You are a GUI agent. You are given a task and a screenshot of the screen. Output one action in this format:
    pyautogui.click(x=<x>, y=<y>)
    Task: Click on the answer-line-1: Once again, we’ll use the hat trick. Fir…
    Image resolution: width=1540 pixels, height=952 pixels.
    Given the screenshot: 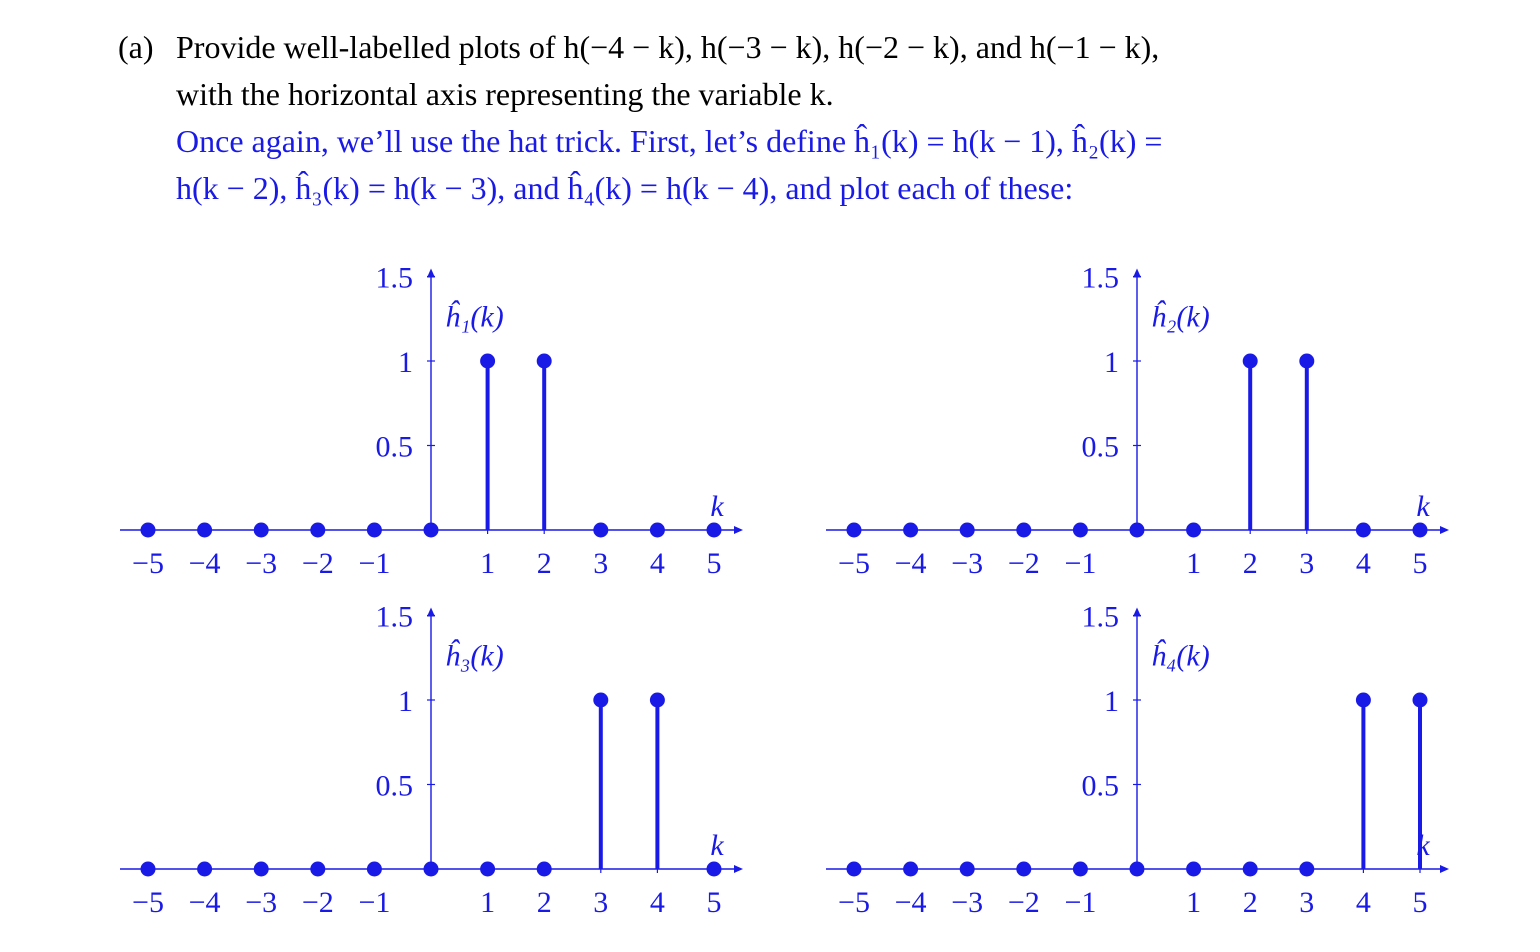 What is the action you would take?
    pyautogui.click(x=669, y=141)
    